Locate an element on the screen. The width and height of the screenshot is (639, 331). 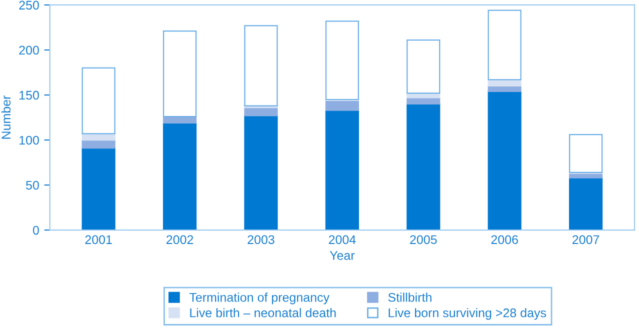
x-tick-label: 2004 is located at coordinates (342, 239).